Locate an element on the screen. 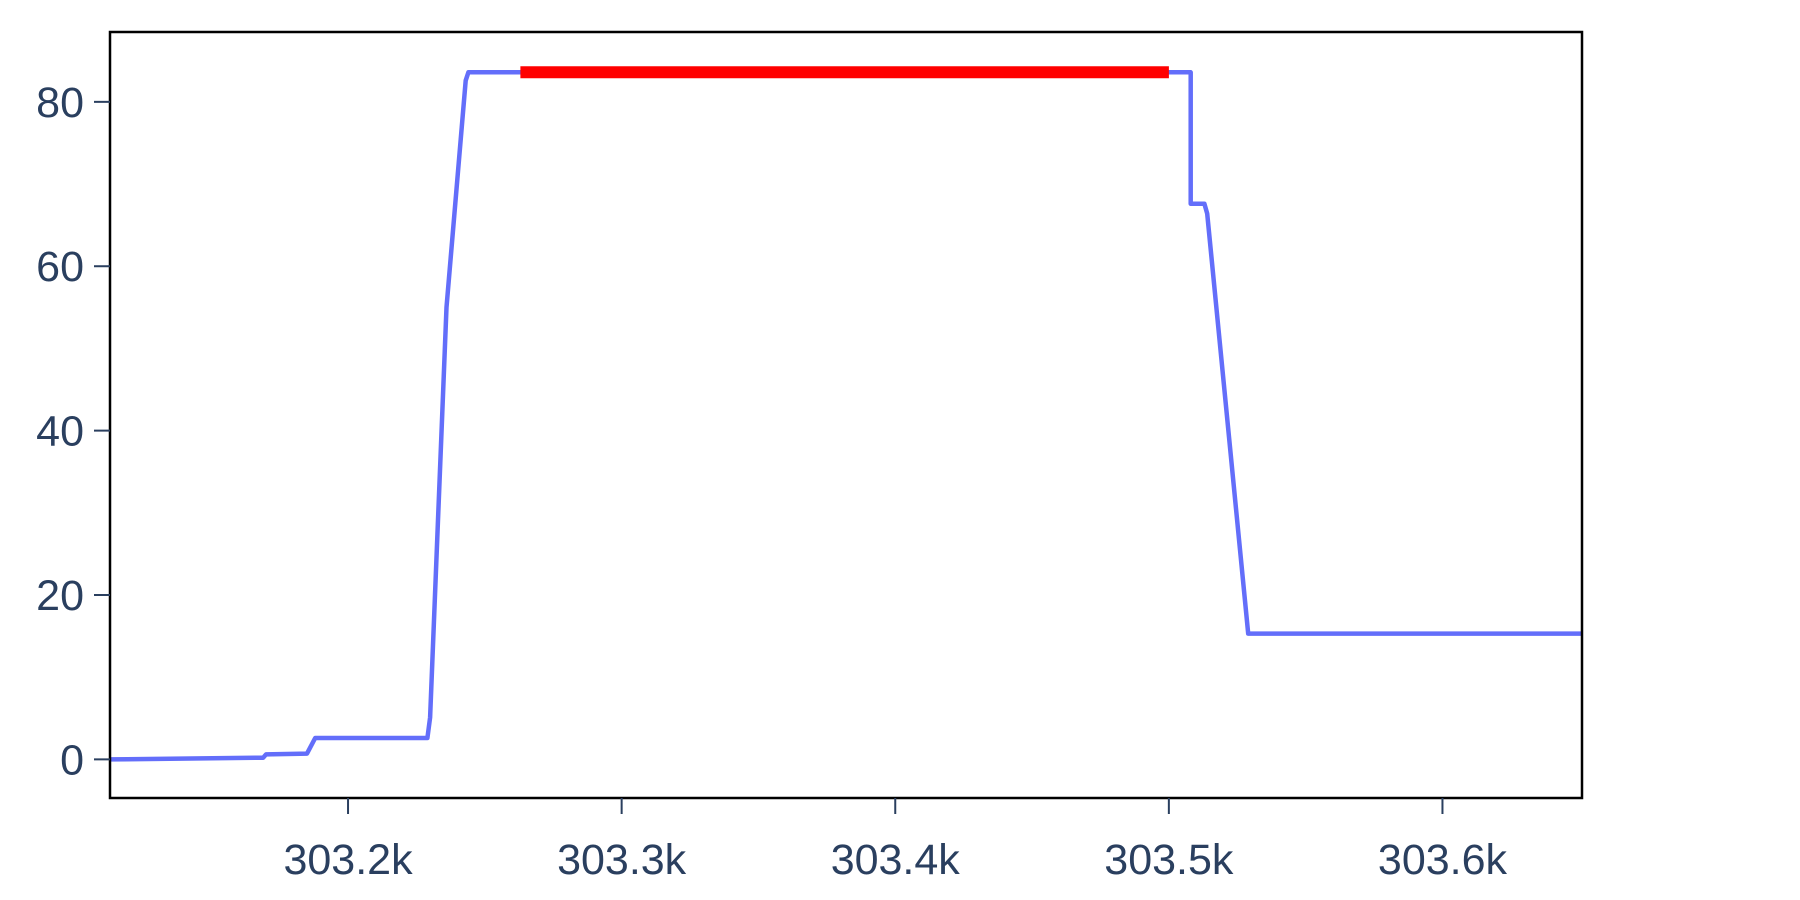  y-axis: 0 20 40 60 80 is located at coordinates (73, 431).